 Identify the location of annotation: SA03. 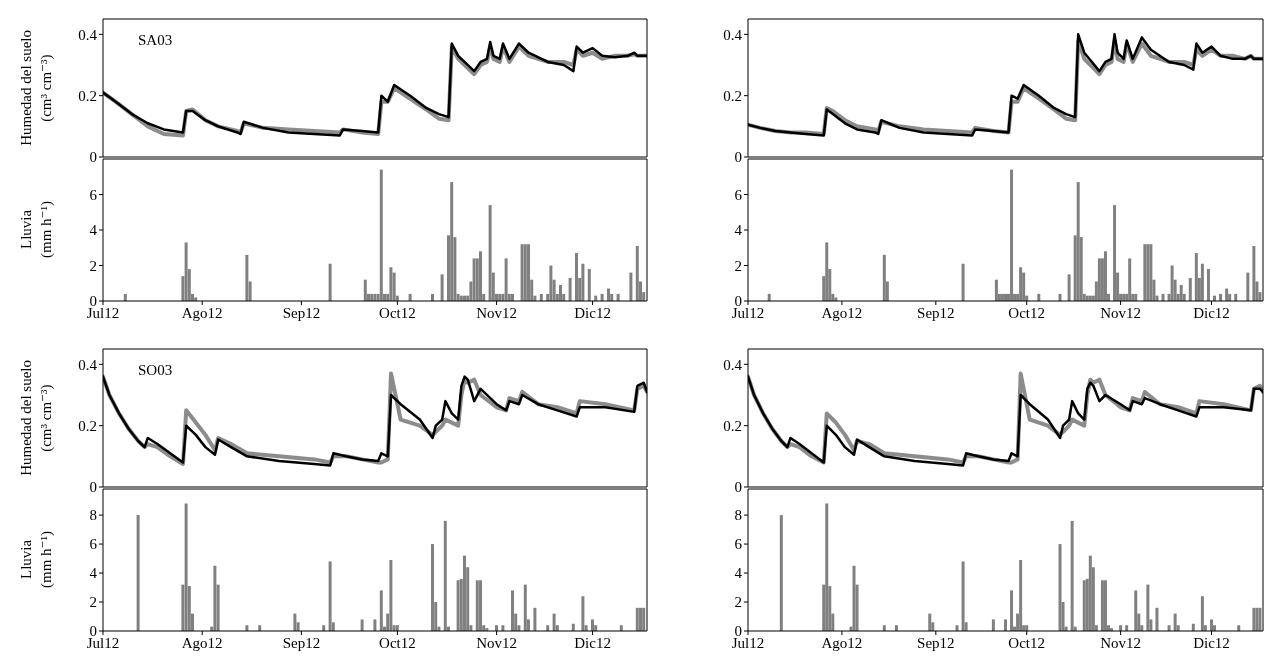
(155, 40).